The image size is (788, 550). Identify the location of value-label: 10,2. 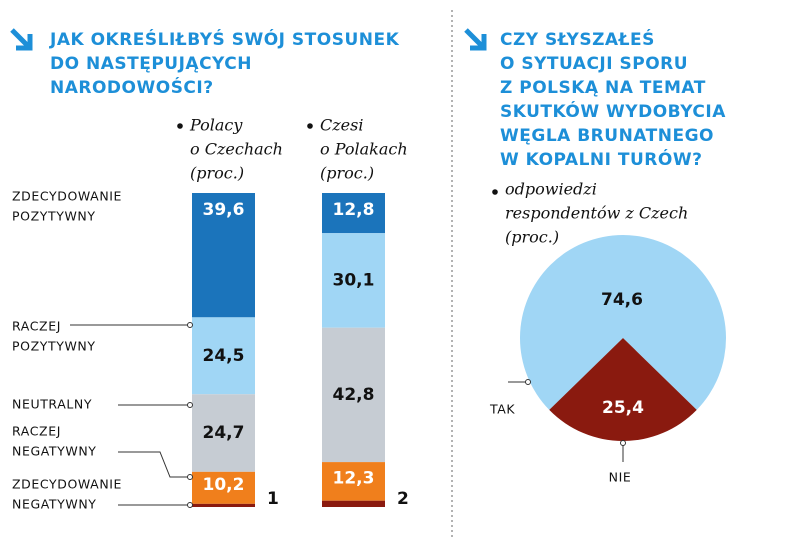
(224, 485).